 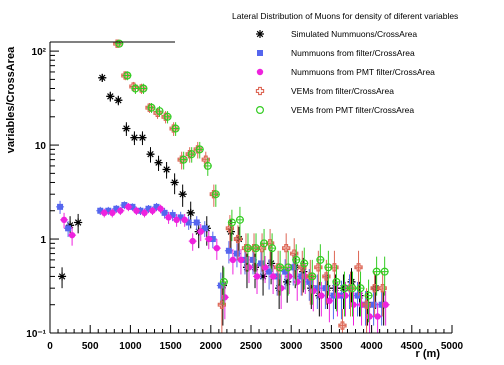 I want to click on x-tick-label: 1500, so click(x=170, y=346).